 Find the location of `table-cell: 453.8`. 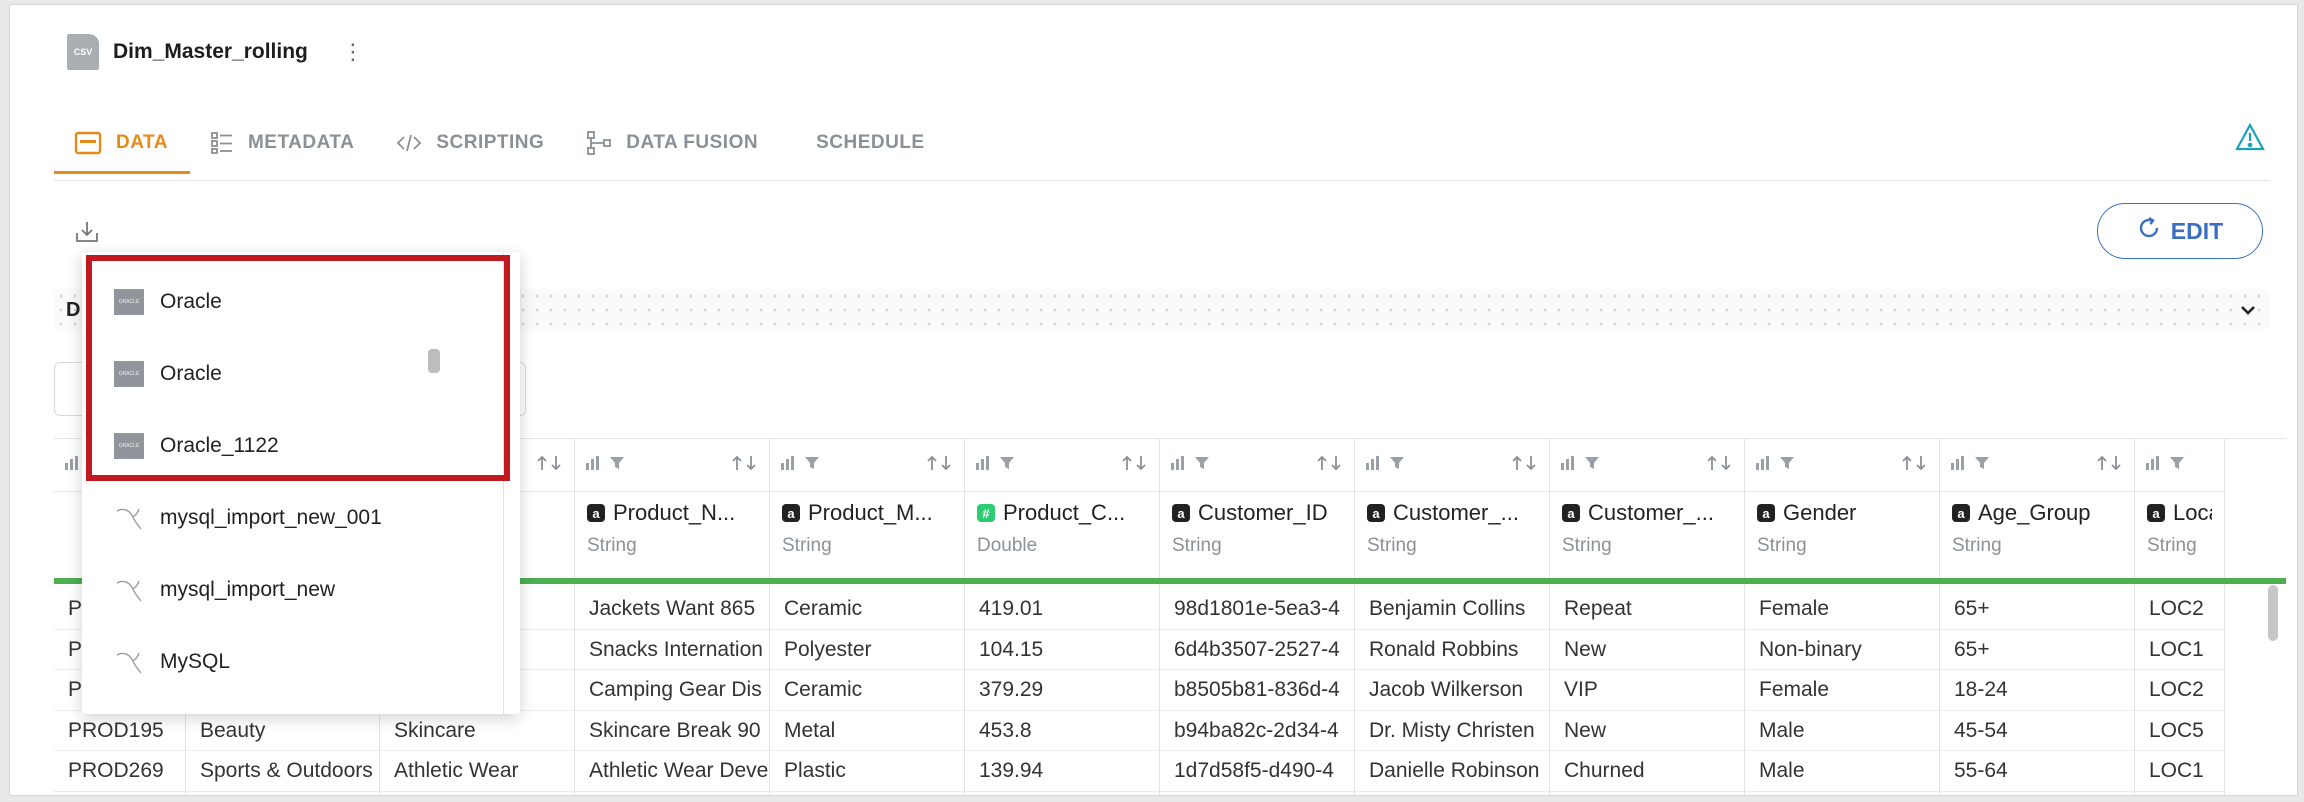

table-cell: 453.8 is located at coordinates (1062, 731).